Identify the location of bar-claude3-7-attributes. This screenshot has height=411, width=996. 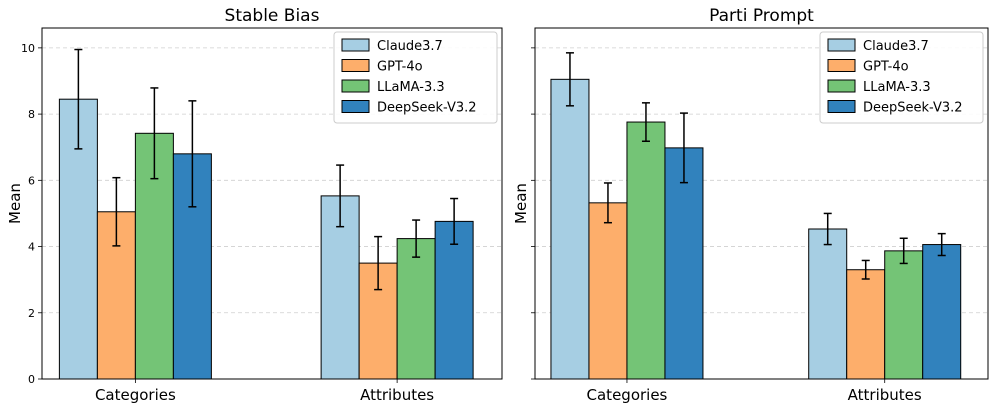
(828, 304).